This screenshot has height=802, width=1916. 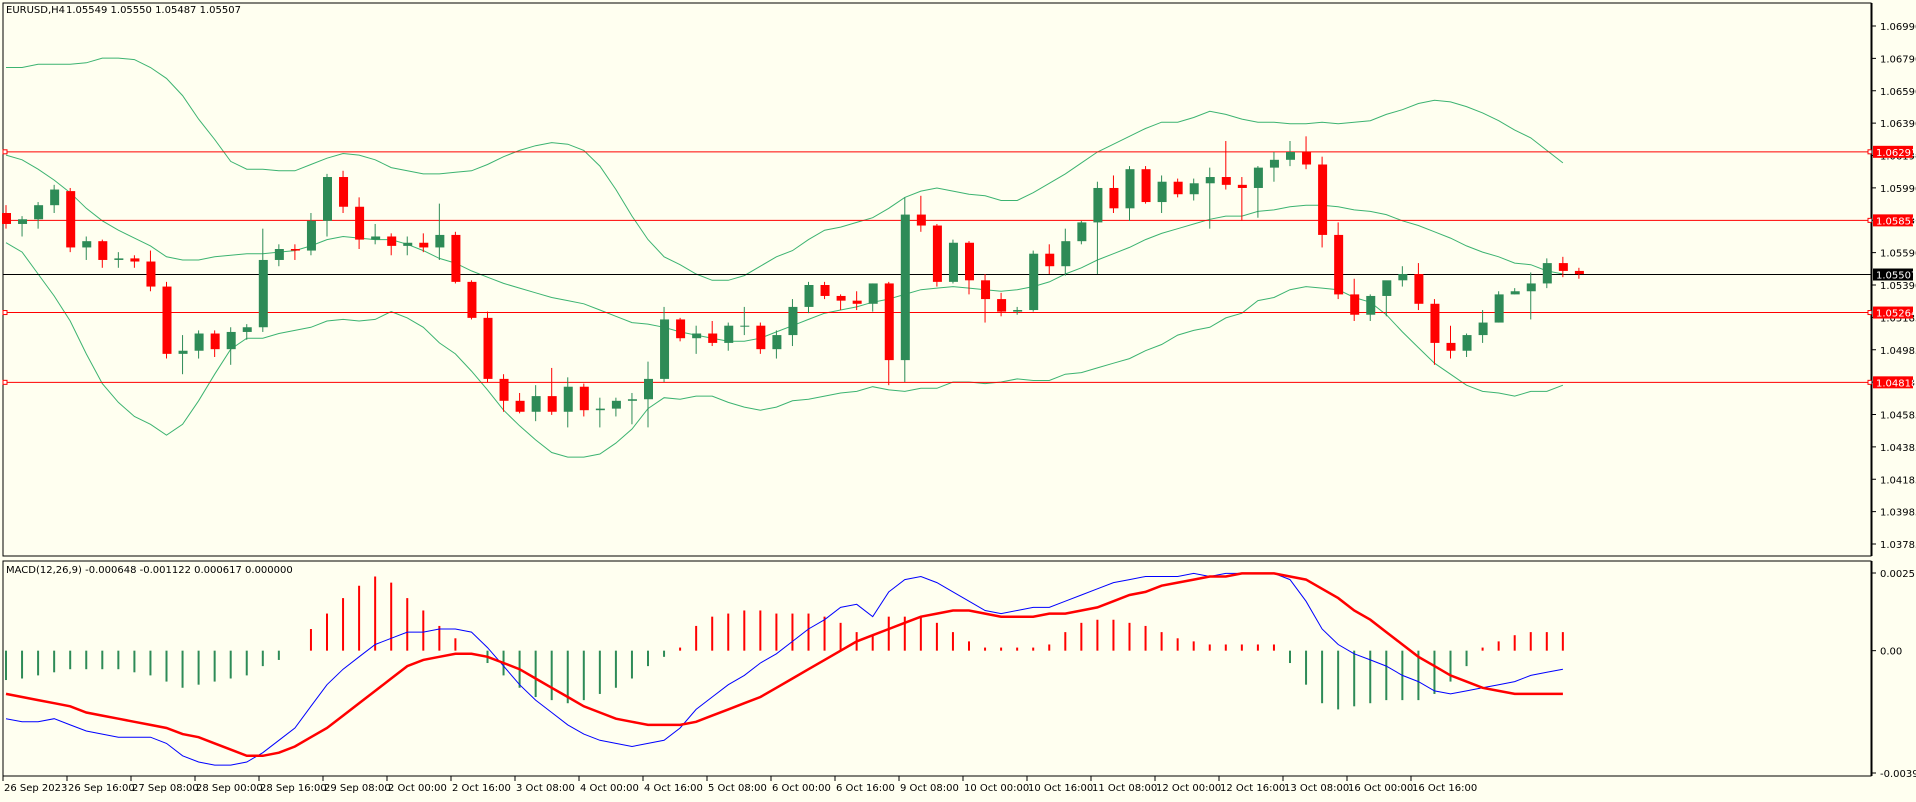 I want to click on price-tick-label: 1.06790, so click(x=1898, y=59).